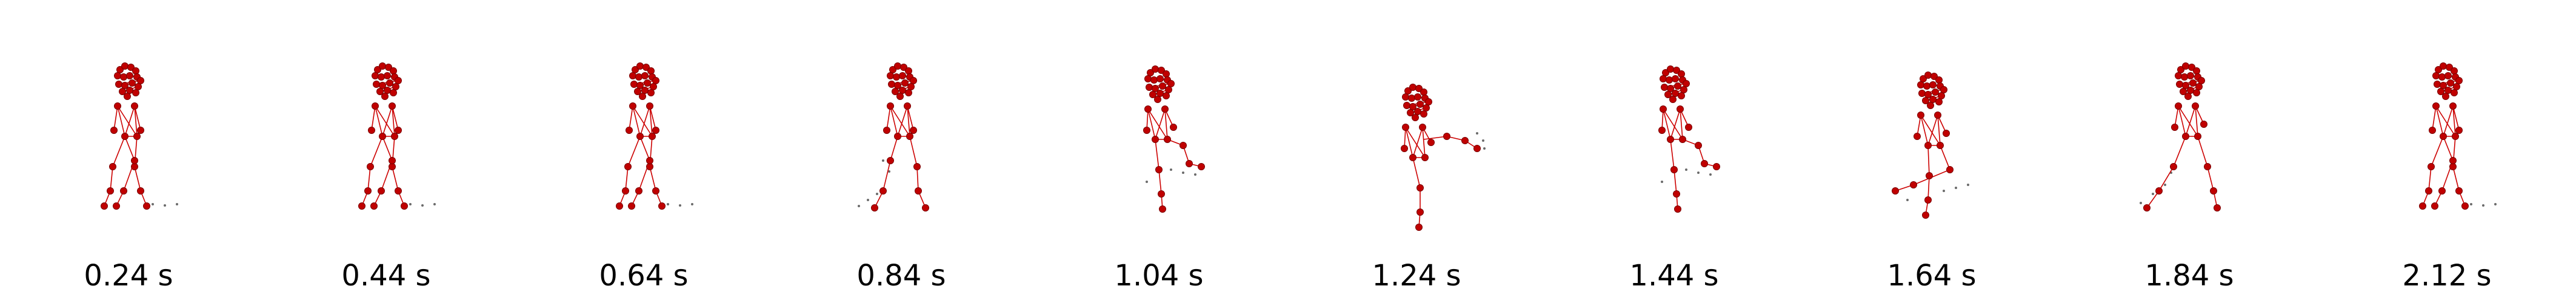  Describe the element at coordinates (1932, 276) in the screenshot. I see `time-label: 1.64 s` at that location.